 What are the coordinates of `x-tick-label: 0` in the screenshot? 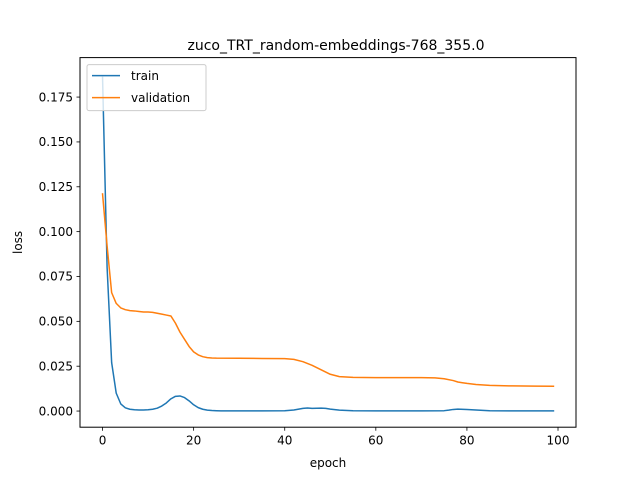 It's located at (103, 441).